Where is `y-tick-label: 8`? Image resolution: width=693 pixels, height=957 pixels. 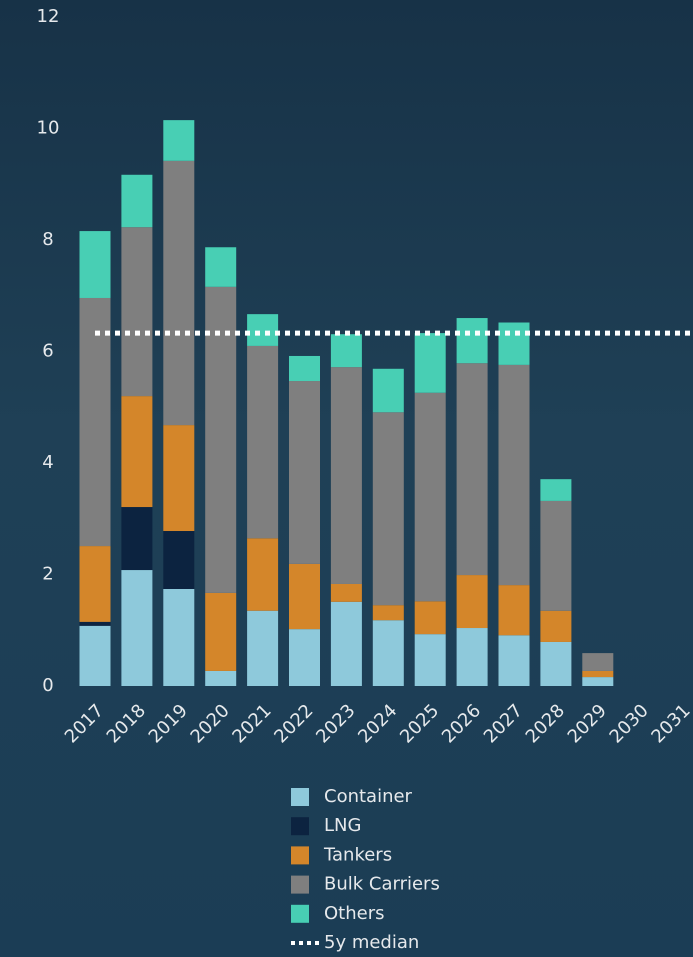
y-tick-label: 8 is located at coordinates (47, 239).